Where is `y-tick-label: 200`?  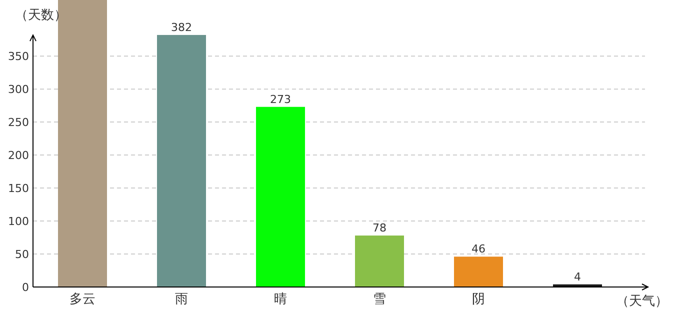
y-tick-label: 200 is located at coordinates (18, 155).